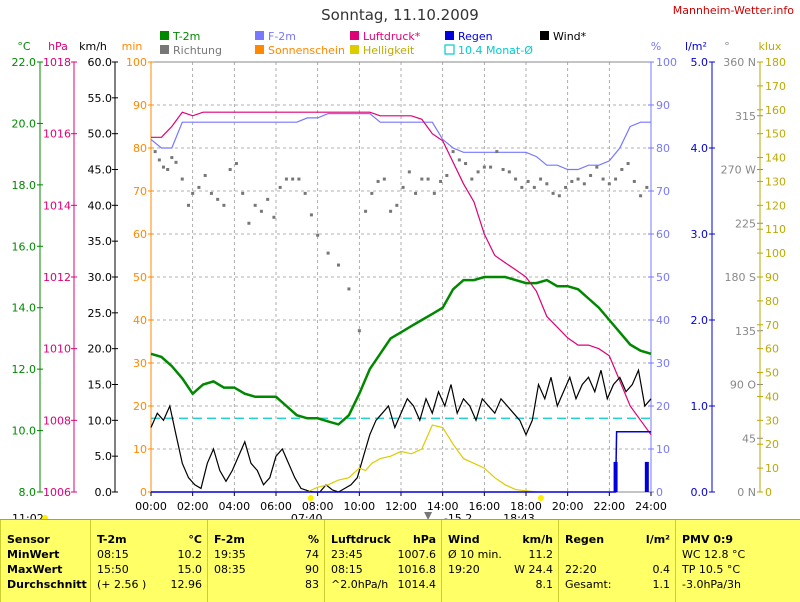 The width and height of the screenshot is (800, 602). I want to click on humidity-axis-tick-label: 100, so click(666, 62).